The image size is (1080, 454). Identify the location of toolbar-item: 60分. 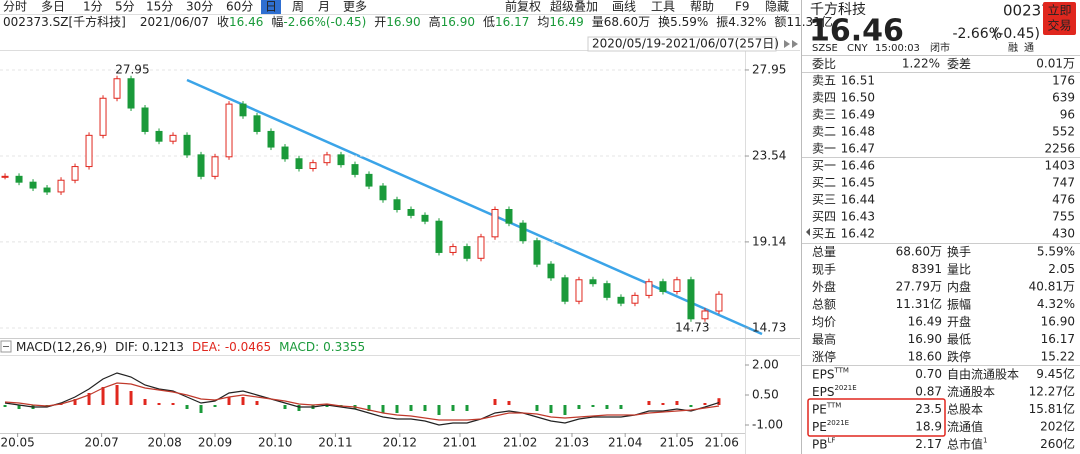
(239, 7).